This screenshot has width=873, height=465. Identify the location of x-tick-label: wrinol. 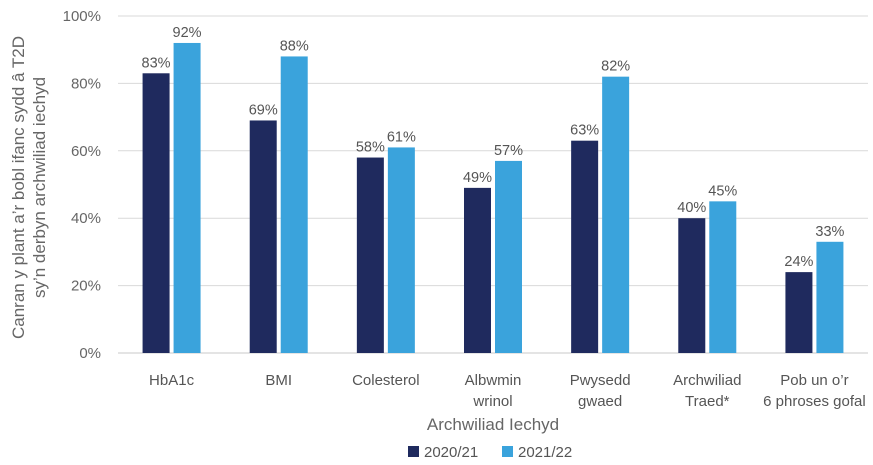
(492, 401).